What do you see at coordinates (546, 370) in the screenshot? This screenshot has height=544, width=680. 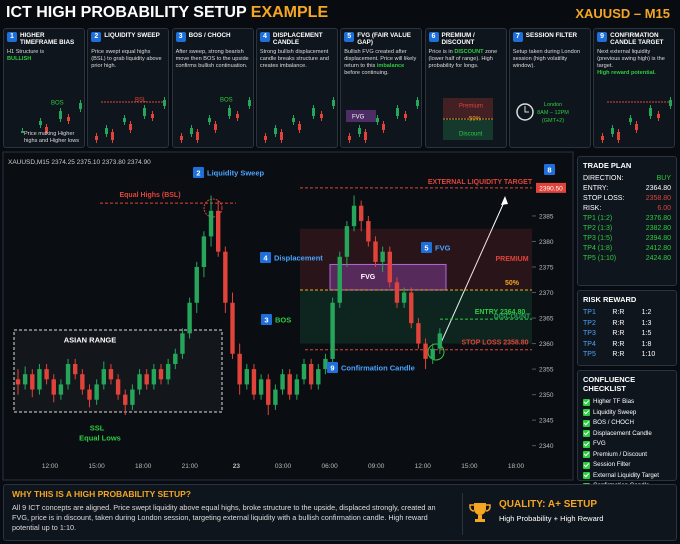 I see `y-tick-label: 2355` at bounding box center [546, 370].